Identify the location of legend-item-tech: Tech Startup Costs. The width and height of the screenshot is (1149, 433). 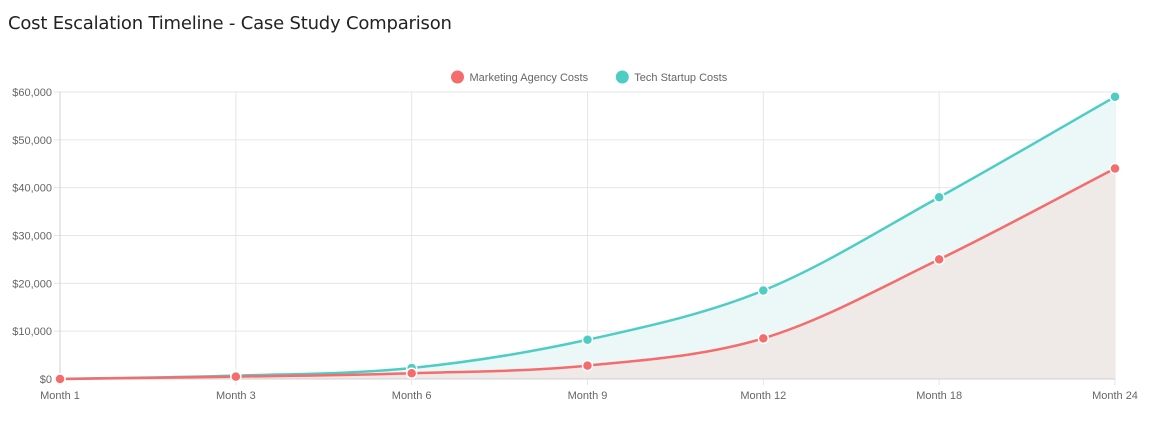
(671, 77).